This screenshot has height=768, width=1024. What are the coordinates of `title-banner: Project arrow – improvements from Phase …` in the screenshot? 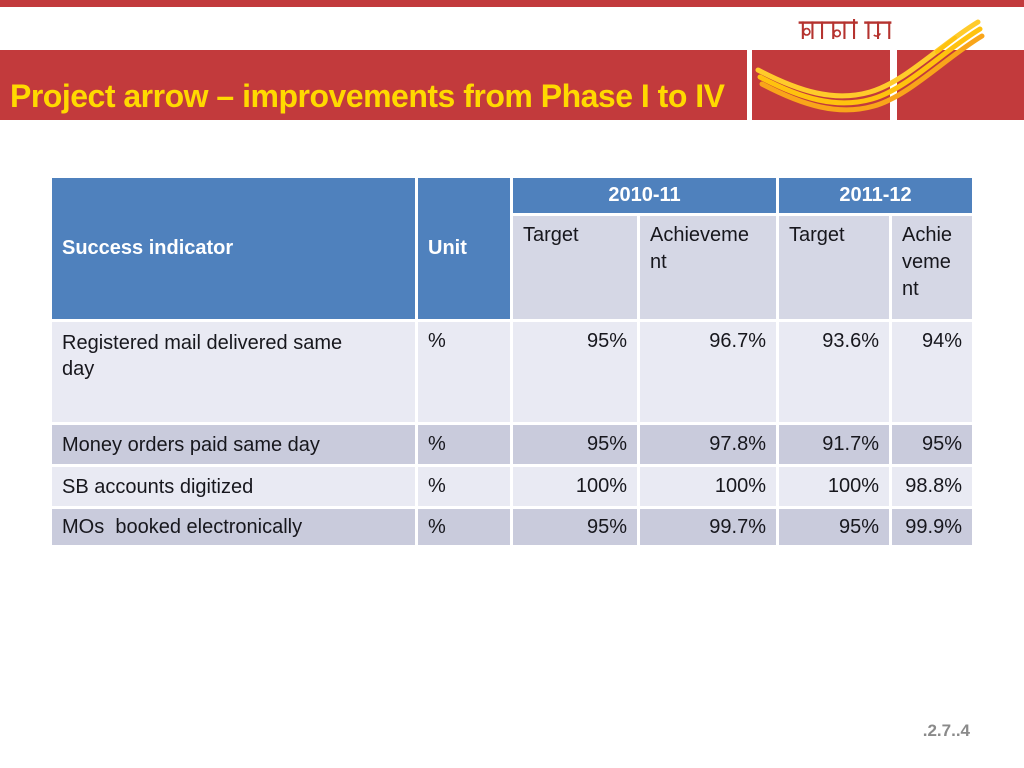 It's located at (512, 85).